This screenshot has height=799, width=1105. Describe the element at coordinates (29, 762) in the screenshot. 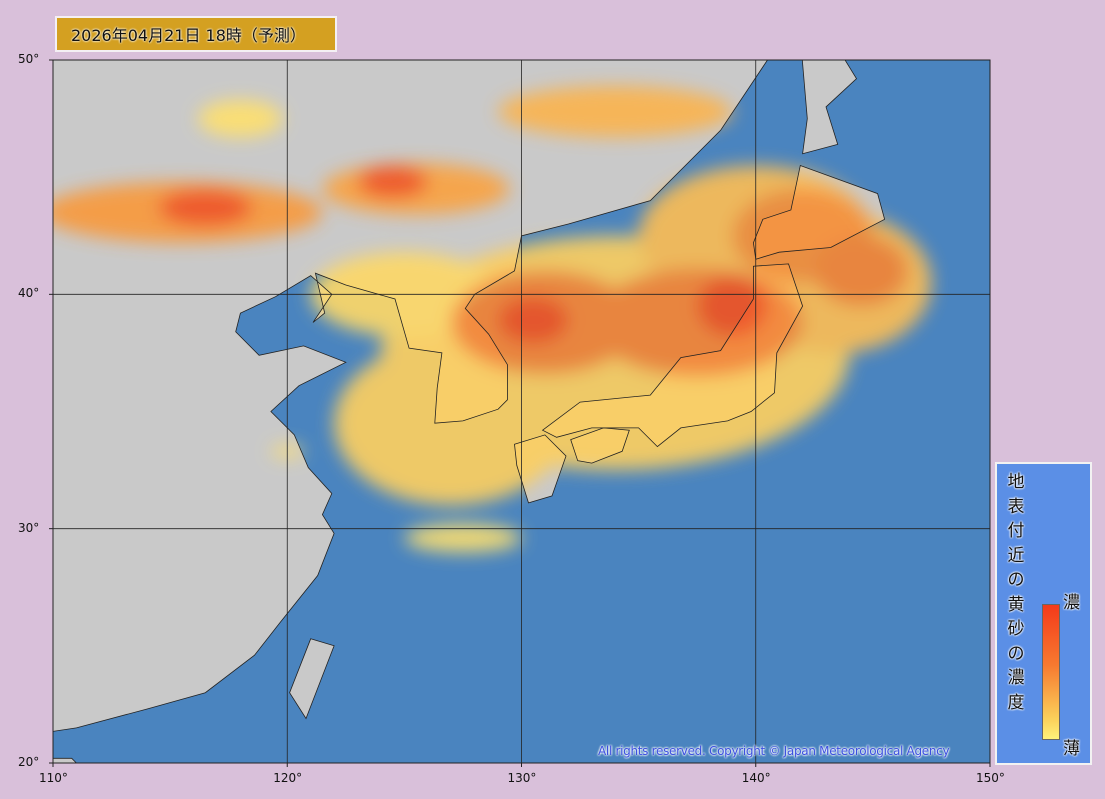

I see `lat-label: 20°` at that location.